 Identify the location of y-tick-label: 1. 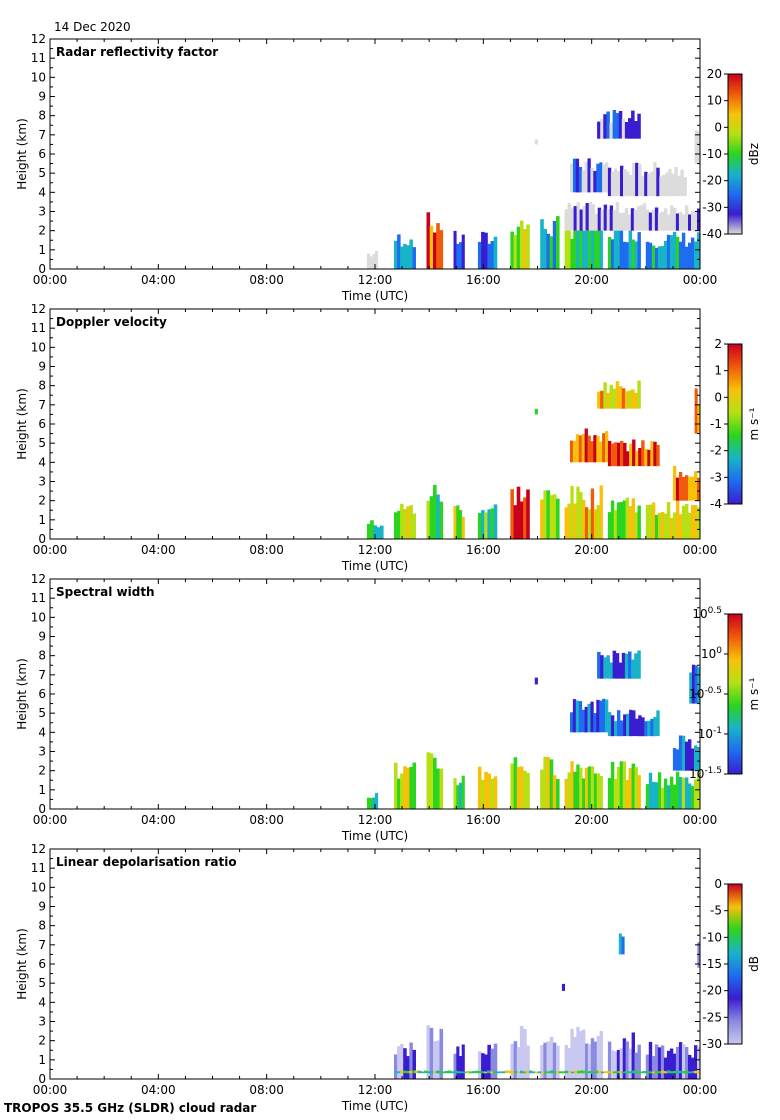
(42, 250).